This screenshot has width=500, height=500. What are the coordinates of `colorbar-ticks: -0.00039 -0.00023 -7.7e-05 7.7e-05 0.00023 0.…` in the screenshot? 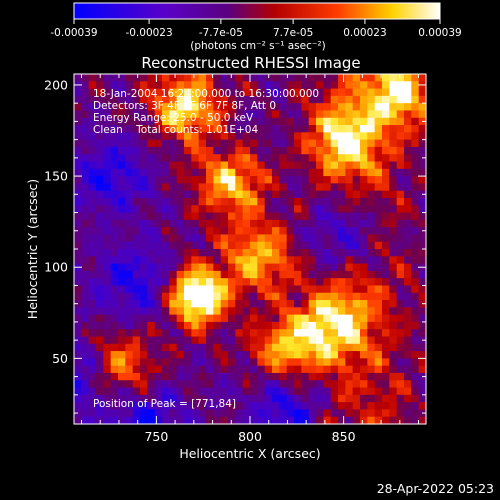 It's located at (256, 29).